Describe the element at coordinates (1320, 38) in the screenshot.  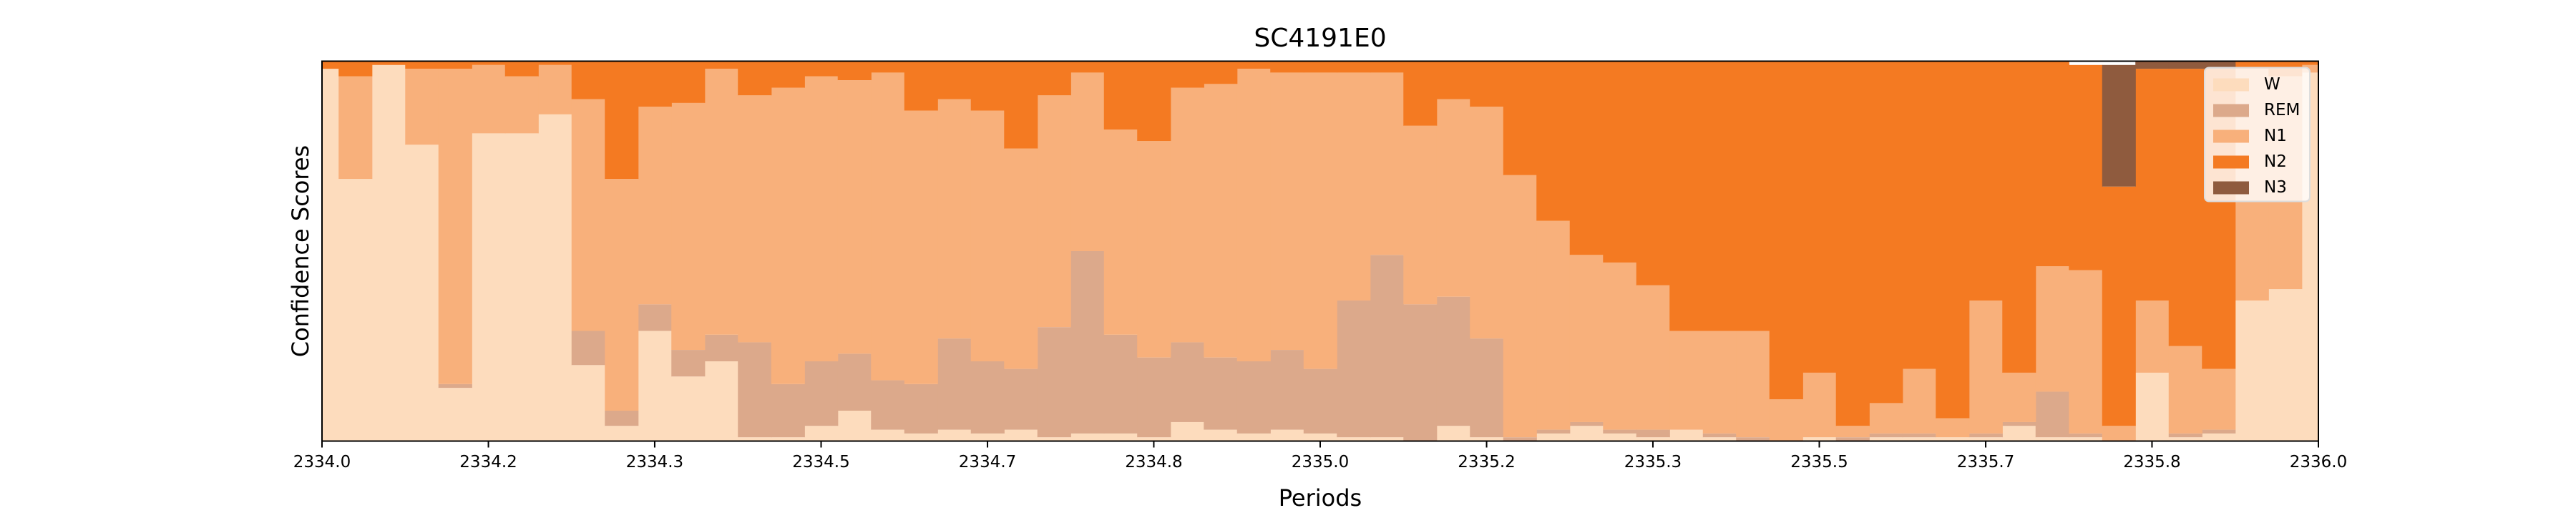
I see `chart-title: SC4191E0` at that location.